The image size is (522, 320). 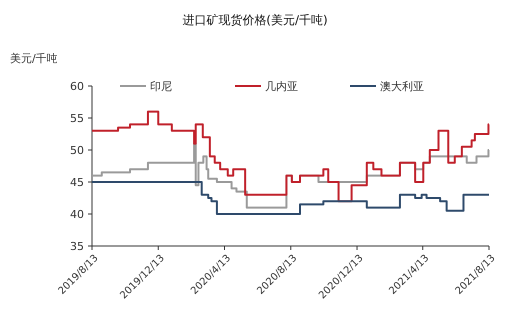 I want to click on legend-label: 澳大利亚, so click(x=402, y=86).